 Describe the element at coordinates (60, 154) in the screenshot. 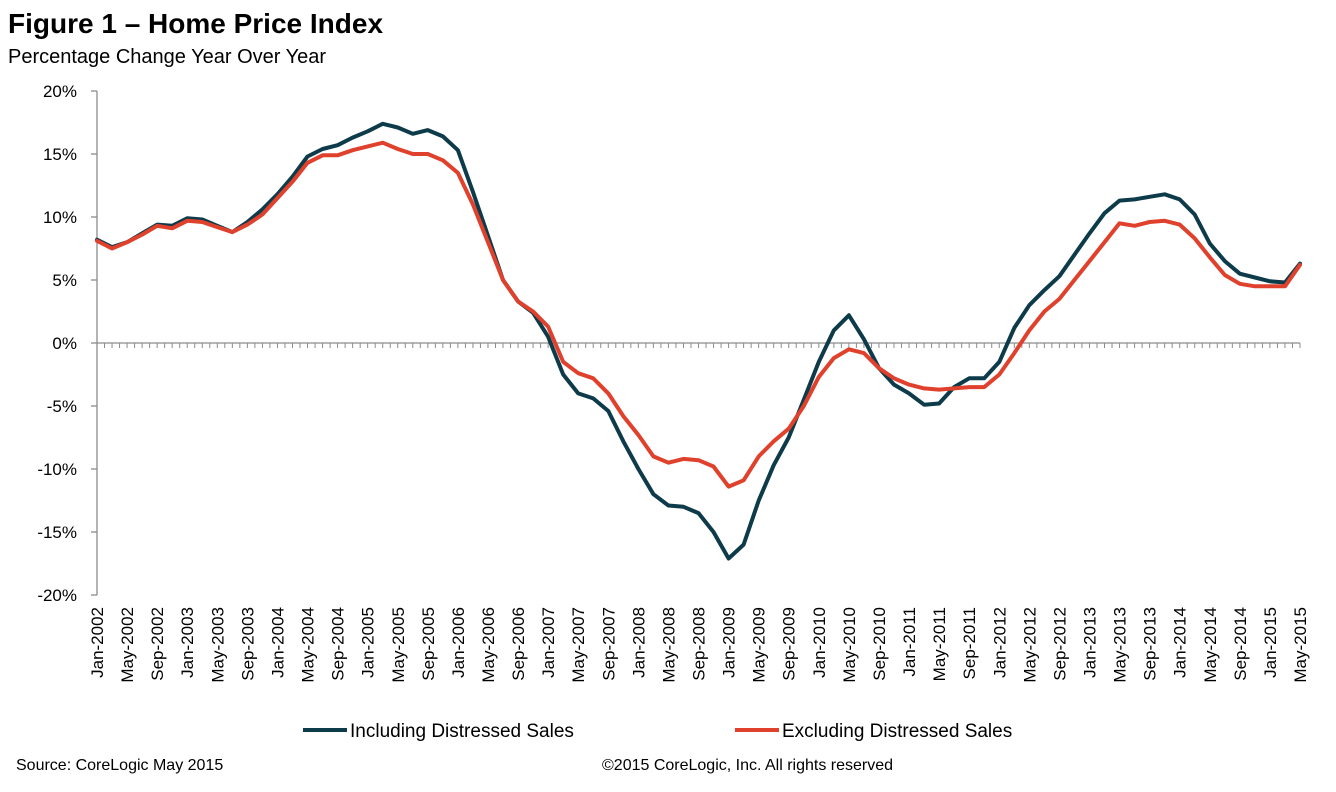

I see `y-tick-label: 15%` at that location.